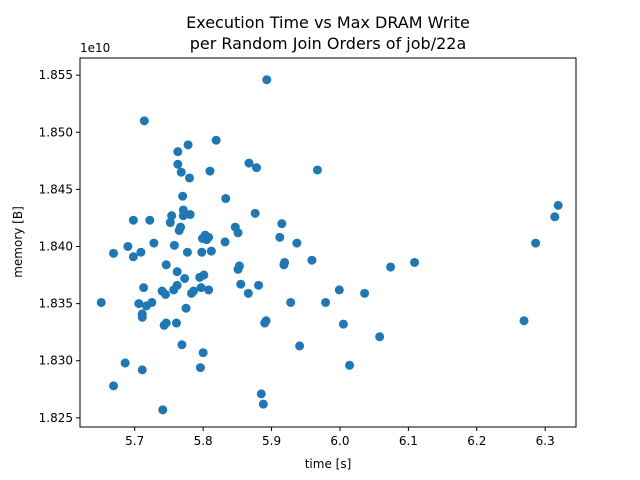  I want to click on y-axis-ticks: 1.825 1.830 1.835 1.840 1.845 1.850 1.855, so click(59, 246).